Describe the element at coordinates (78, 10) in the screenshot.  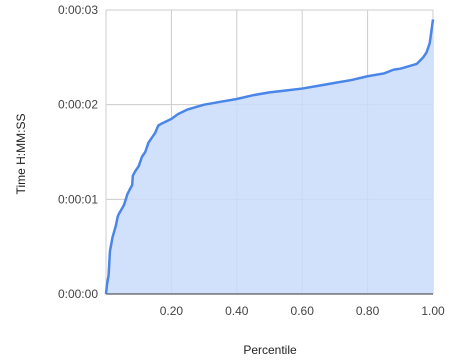
I see `y-tick-label: 0:00:03` at that location.